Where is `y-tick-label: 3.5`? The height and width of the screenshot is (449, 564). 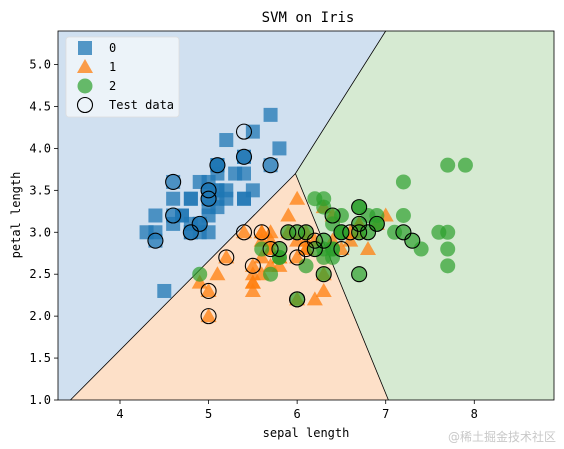
y-tick-label: 3.5 is located at coordinates (40, 190).